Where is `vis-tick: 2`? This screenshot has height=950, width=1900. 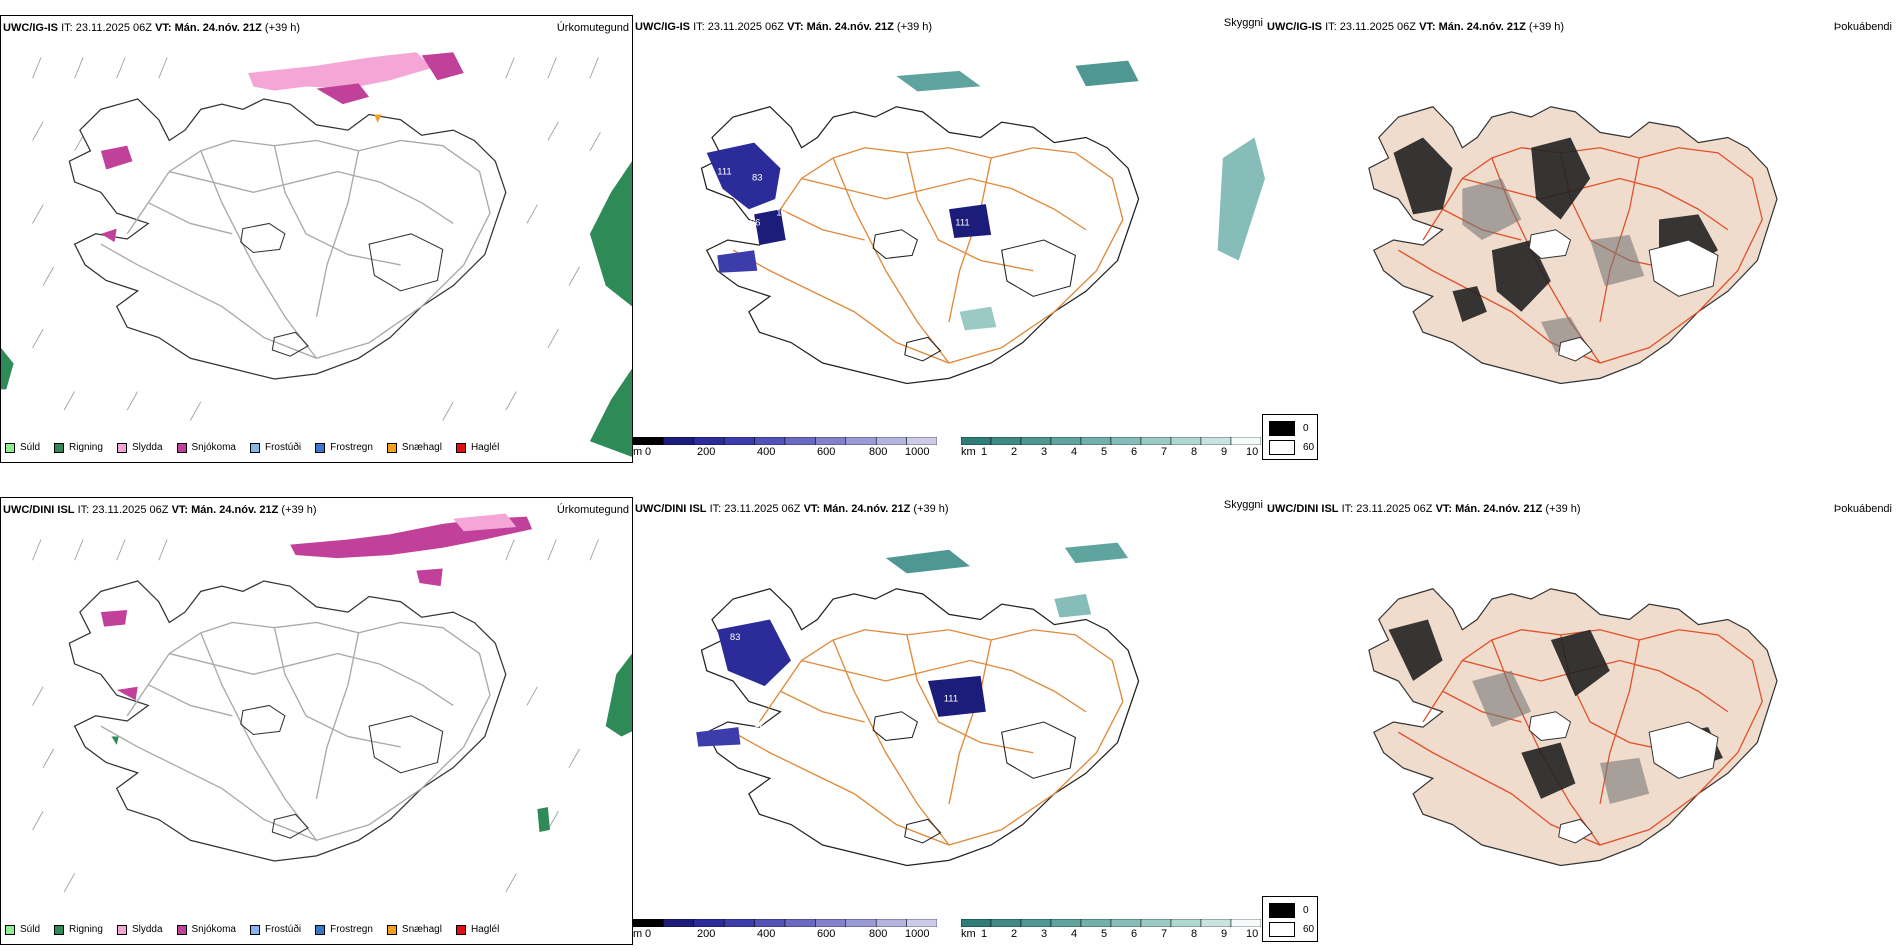 vis-tick: 2 is located at coordinates (1014, 452).